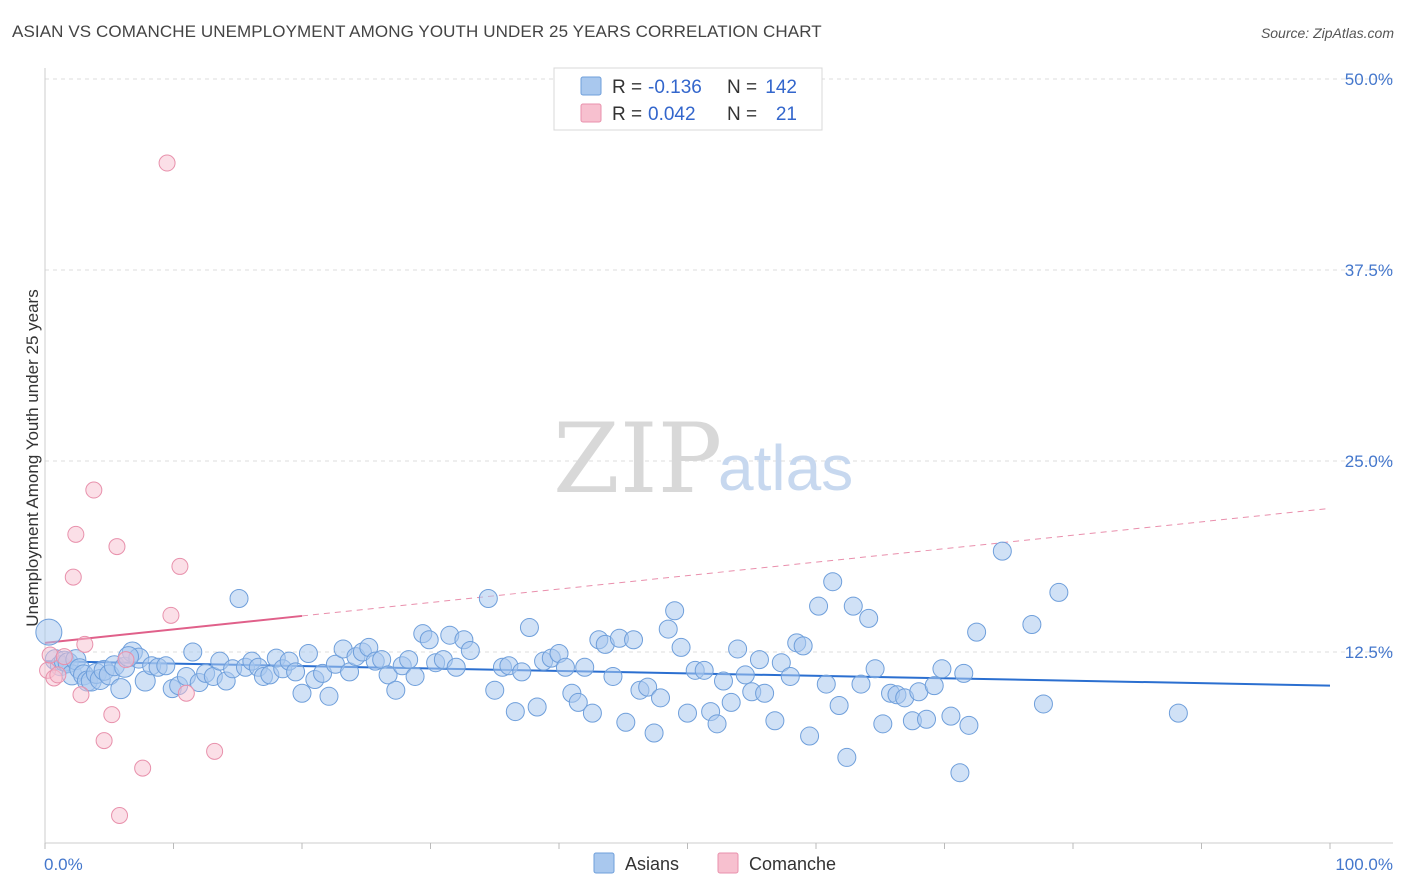 The image size is (1406, 892). What do you see at coordinates (1369, 461) in the screenshot?
I see `y-tick-label: 25.0%` at bounding box center [1369, 461].